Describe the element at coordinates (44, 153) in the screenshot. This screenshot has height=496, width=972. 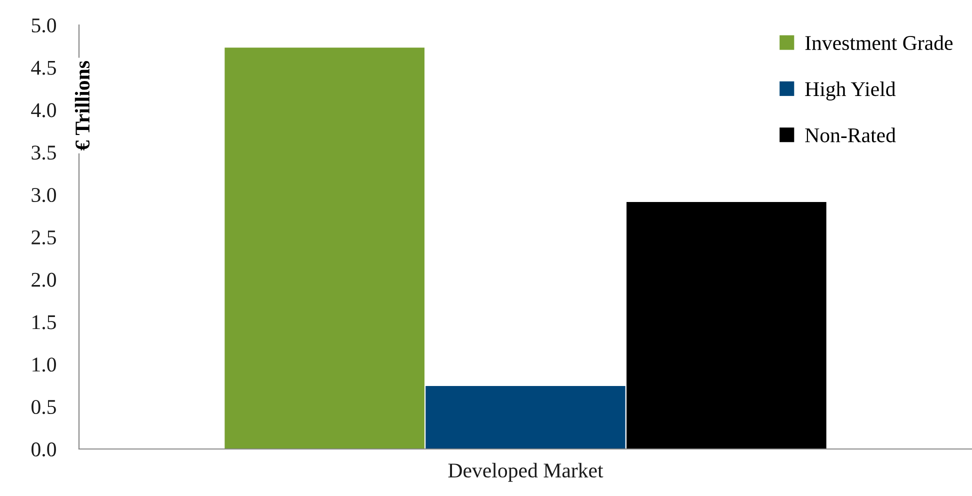
I see `y-tick-label: 3.5` at that location.